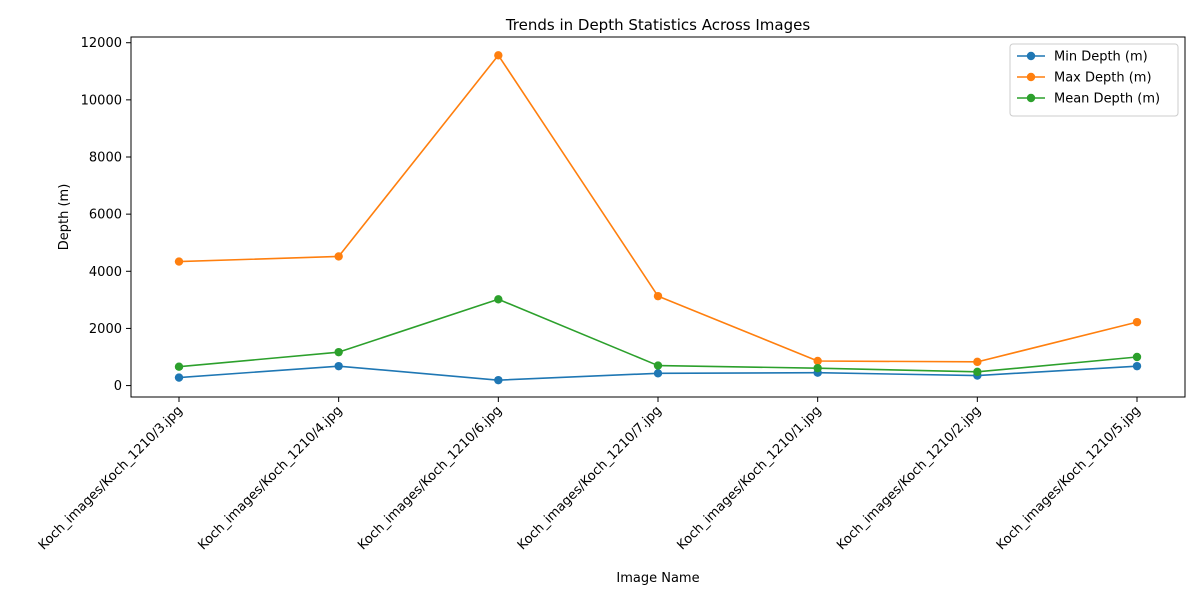  I want to click on legend-frame, so click(1094, 80).